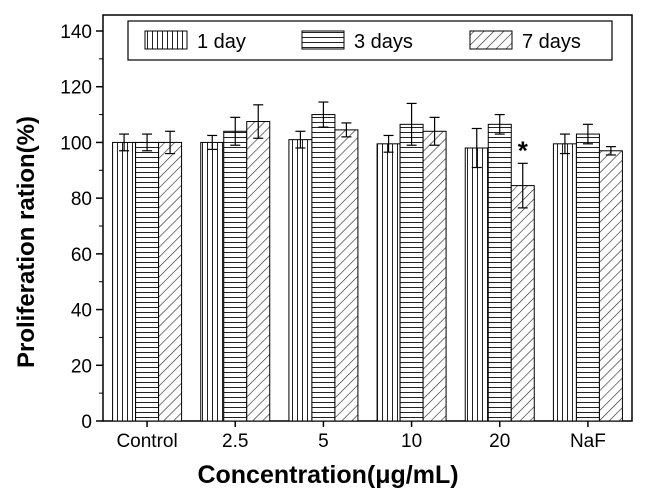  I want to click on legend: 1 day 3 days 7 days, so click(370, 40).